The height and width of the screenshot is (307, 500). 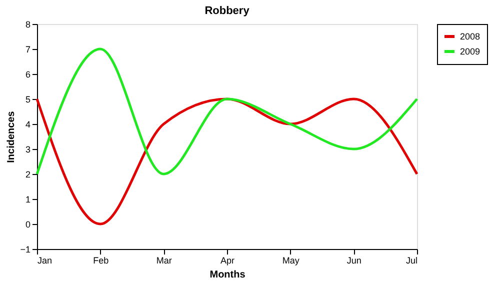 What do you see at coordinates (27, 25) in the screenshot?
I see `y-tick-label: 8` at bounding box center [27, 25].